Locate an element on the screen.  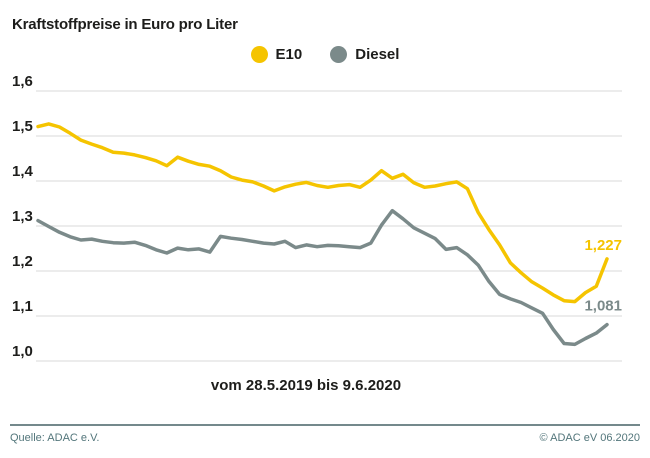
source-label: Quelle: ADAC e.V. is located at coordinates (55, 438).